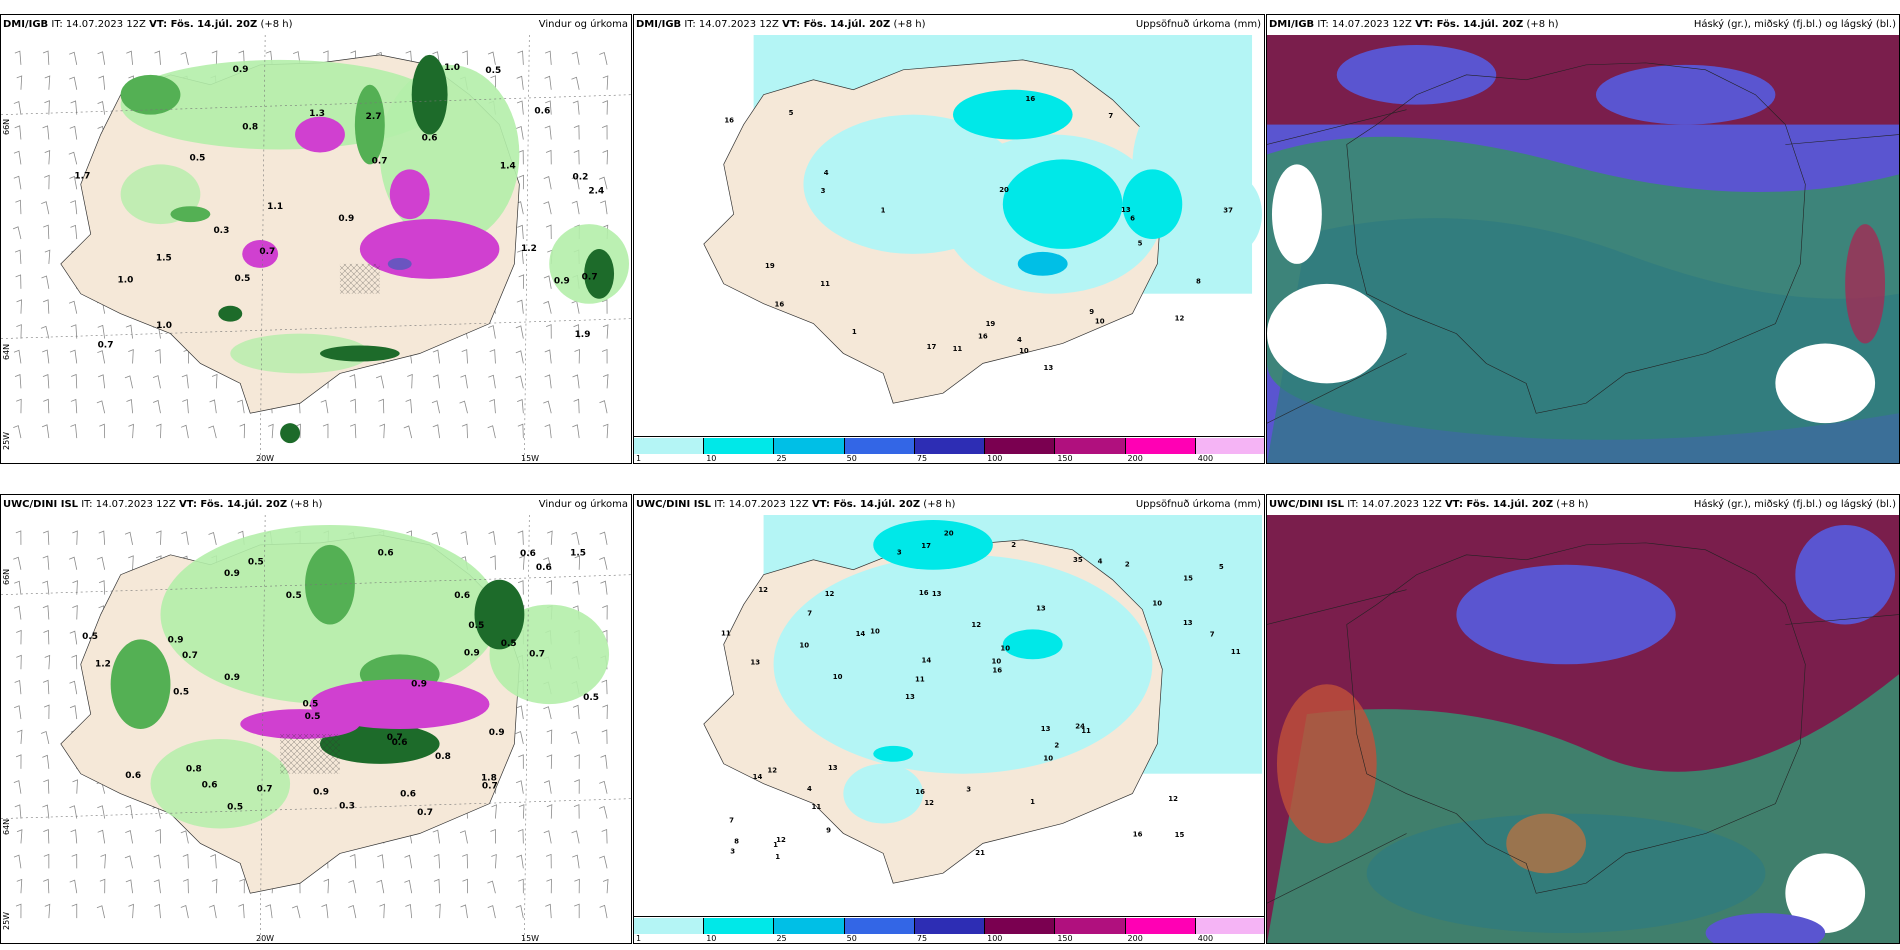  Describe the element at coordinates (41, 504) in the screenshot. I see `model-name: UWC/DINI ISL` at that location.